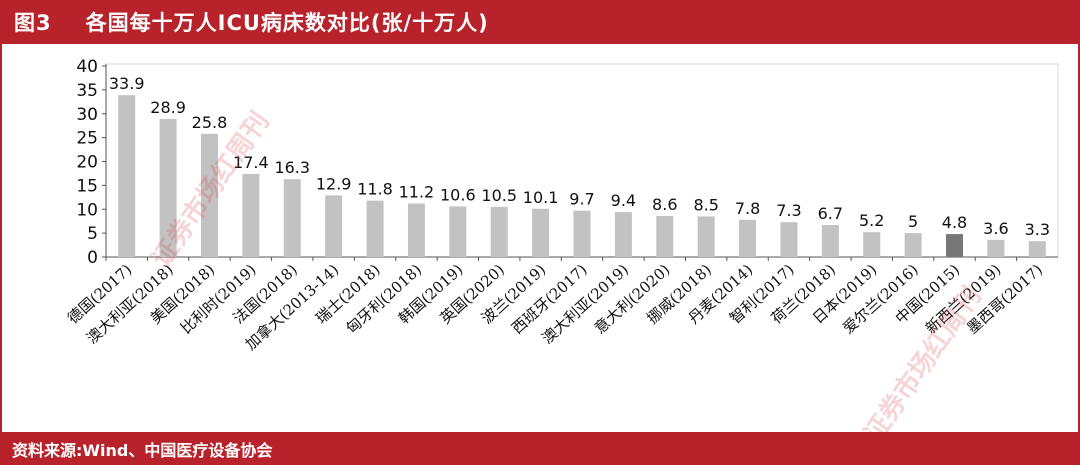 This screenshot has height=465, width=1080. I want to click on data-label: 6.7, so click(830, 213).